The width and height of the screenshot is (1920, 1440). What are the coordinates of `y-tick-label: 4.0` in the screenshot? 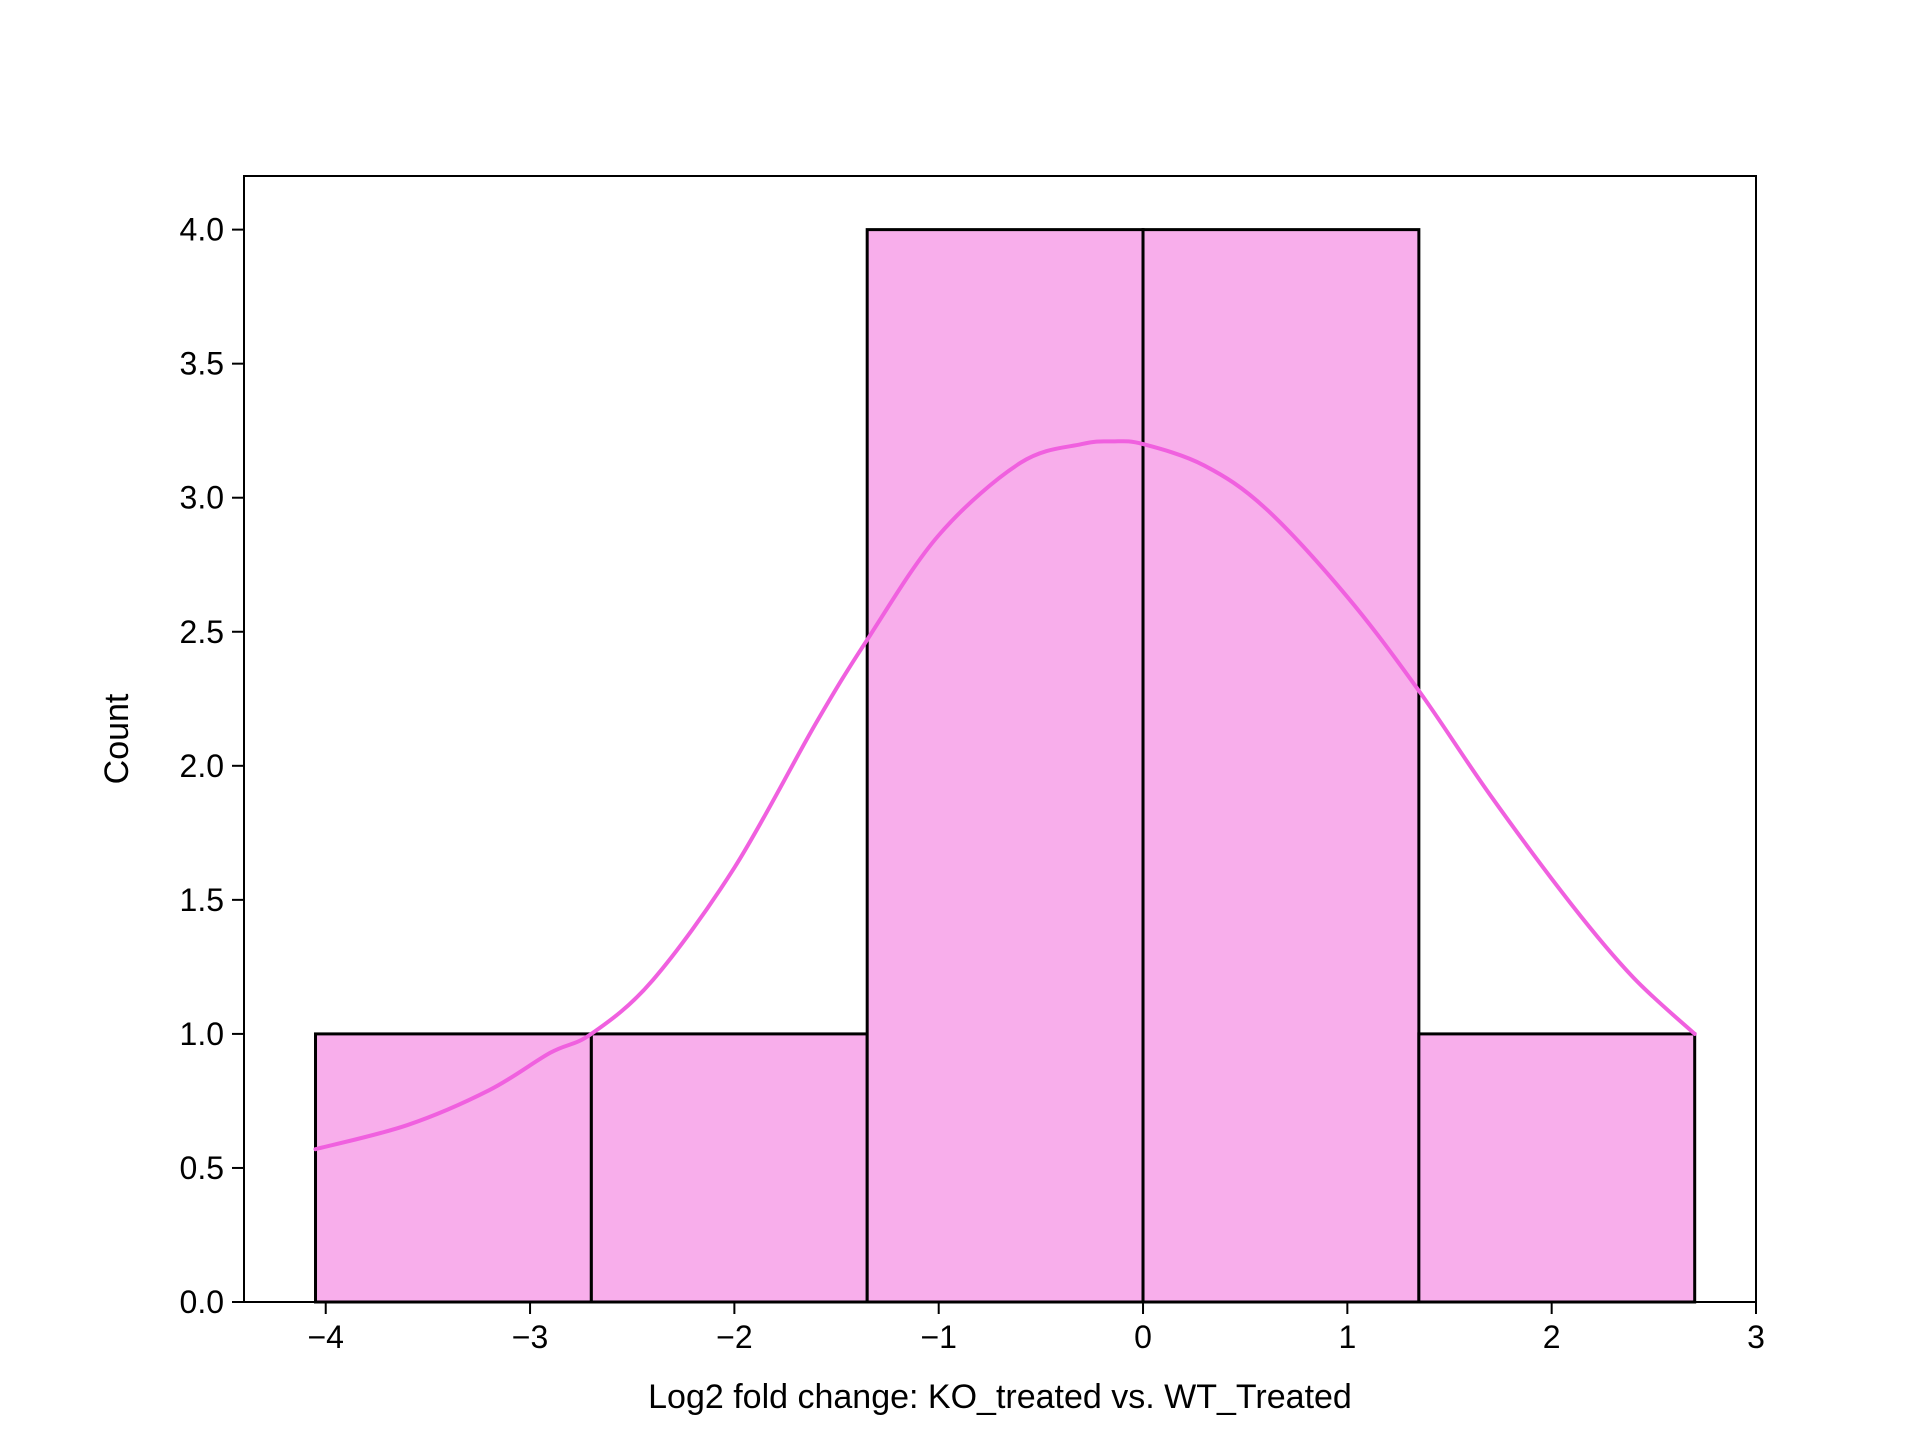 It's located at (202, 230).